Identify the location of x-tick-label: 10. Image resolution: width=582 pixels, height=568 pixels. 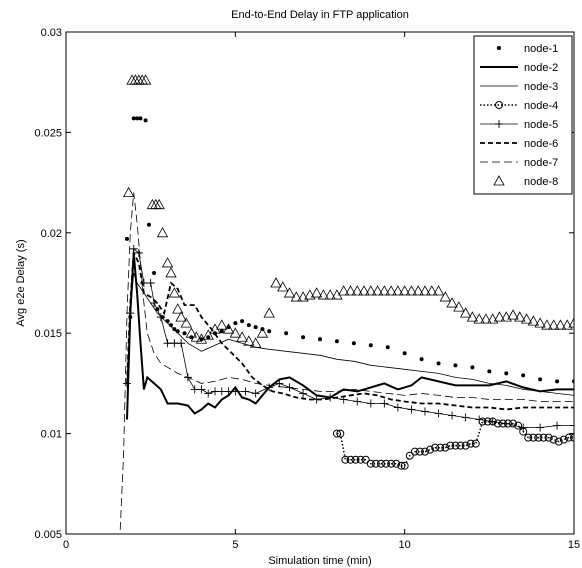
(405, 545).